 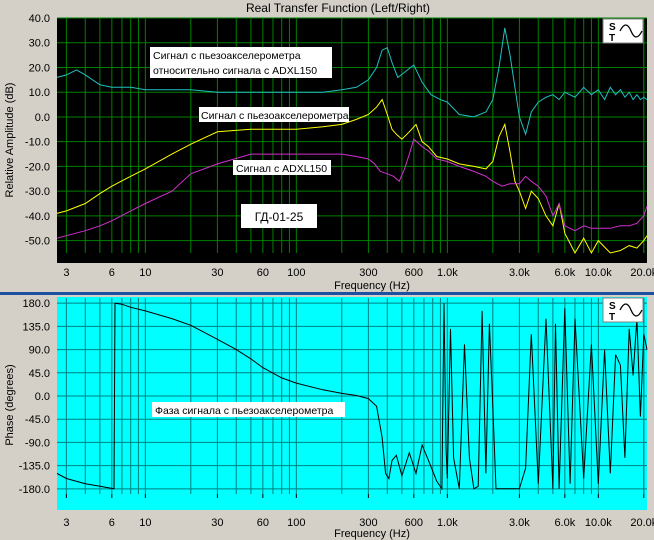 What do you see at coordinates (39, 19) in the screenshot?
I see `y-tick-label: 40.0` at bounding box center [39, 19].